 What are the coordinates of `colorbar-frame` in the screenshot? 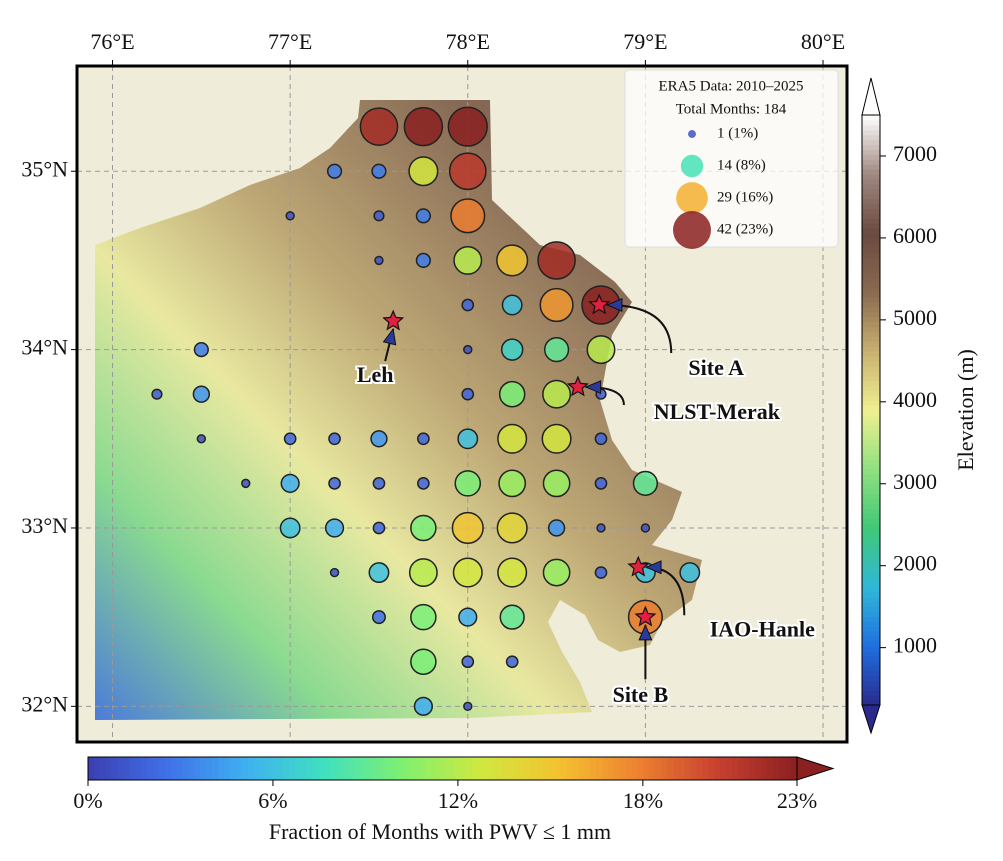 It's located at (871, 410).